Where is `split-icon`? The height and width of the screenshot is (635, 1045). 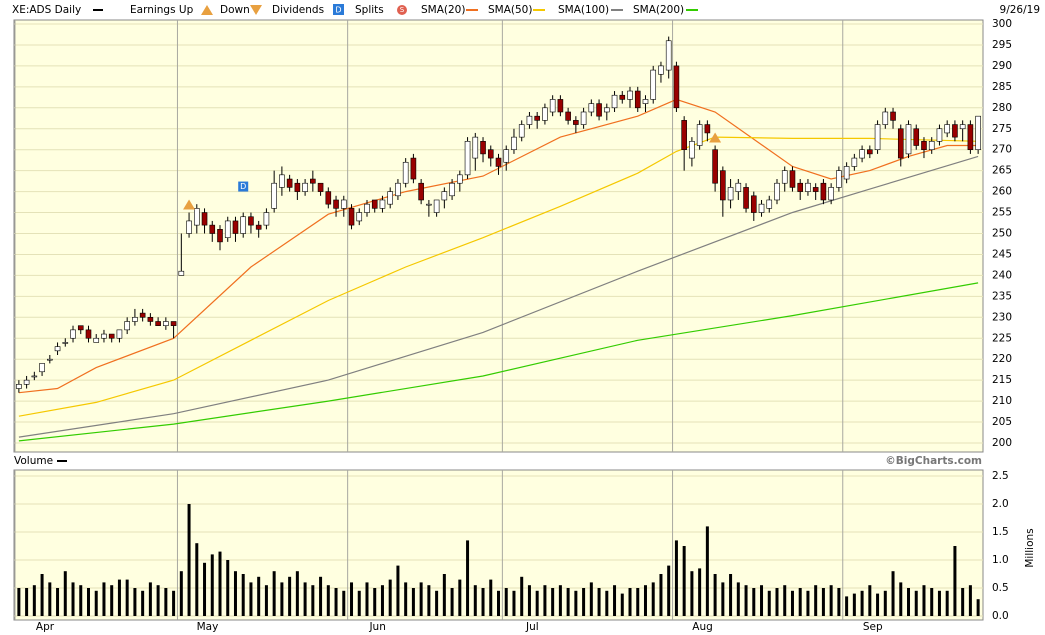
split-icon is located at coordinates (402, 10).